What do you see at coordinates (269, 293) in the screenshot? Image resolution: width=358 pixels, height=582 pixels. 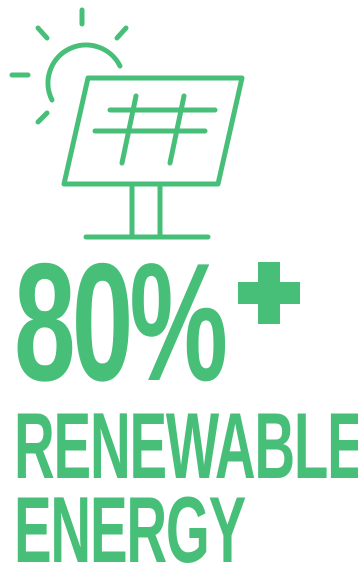 I see `plus-icon: +` at bounding box center [269, 293].